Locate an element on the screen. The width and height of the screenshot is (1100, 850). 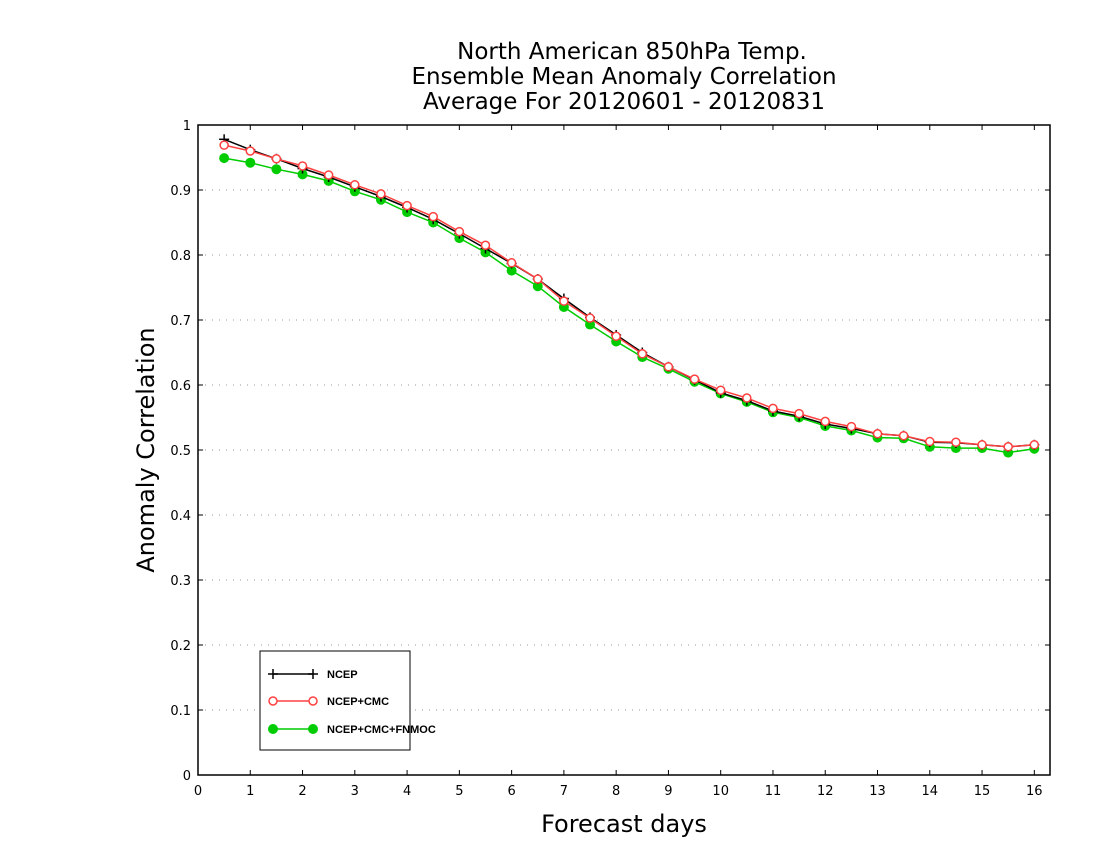
legend-label: NCEP+CMC+FNMOC is located at coordinates (381, 730).